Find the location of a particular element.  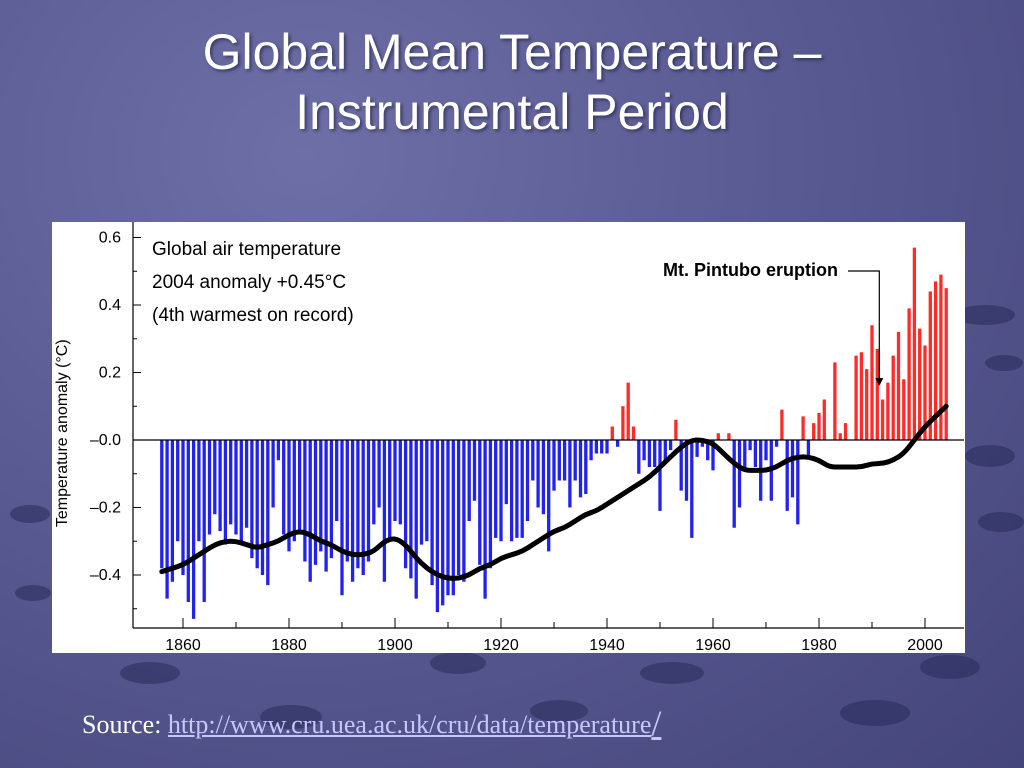

x-tick-label: 2000 is located at coordinates (925, 645).